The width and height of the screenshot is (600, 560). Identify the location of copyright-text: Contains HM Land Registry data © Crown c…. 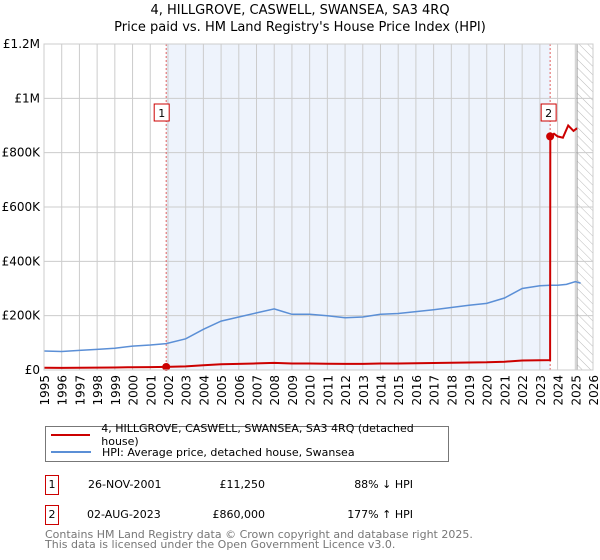
(259, 534).